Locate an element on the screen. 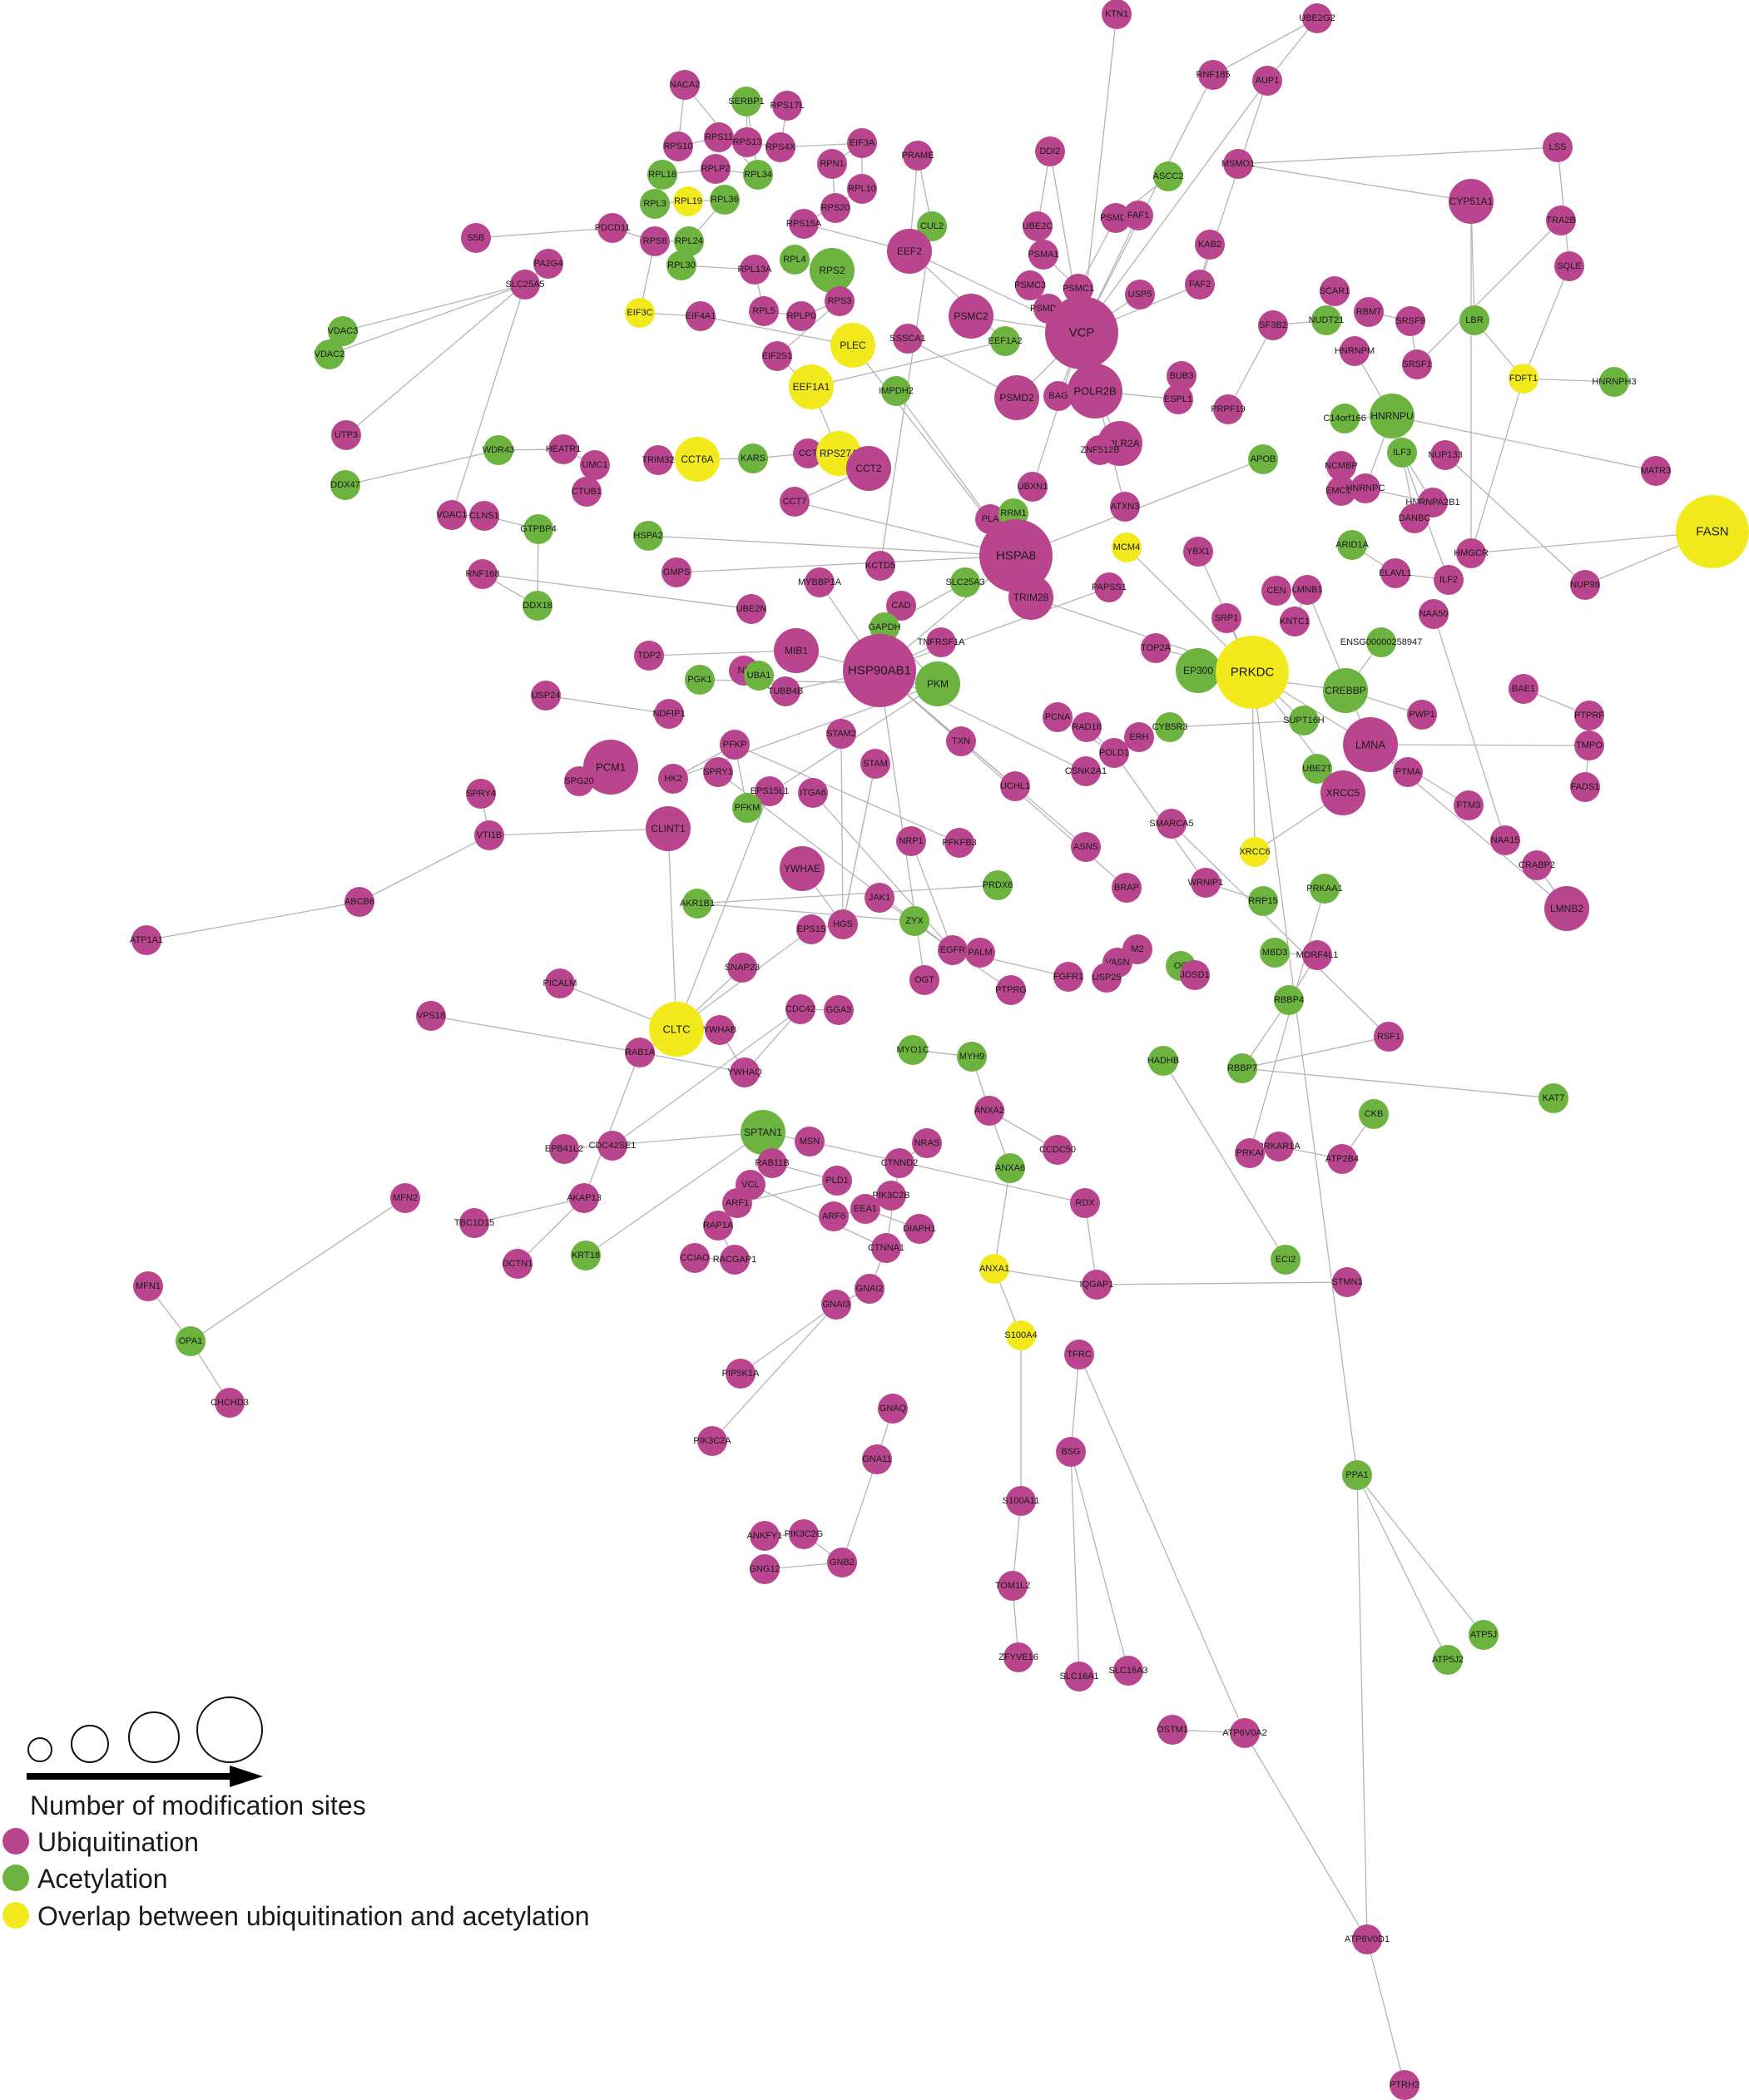 The image size is (1749, 2100). node-circle-rplp2 is located at coordinates (716, 169).